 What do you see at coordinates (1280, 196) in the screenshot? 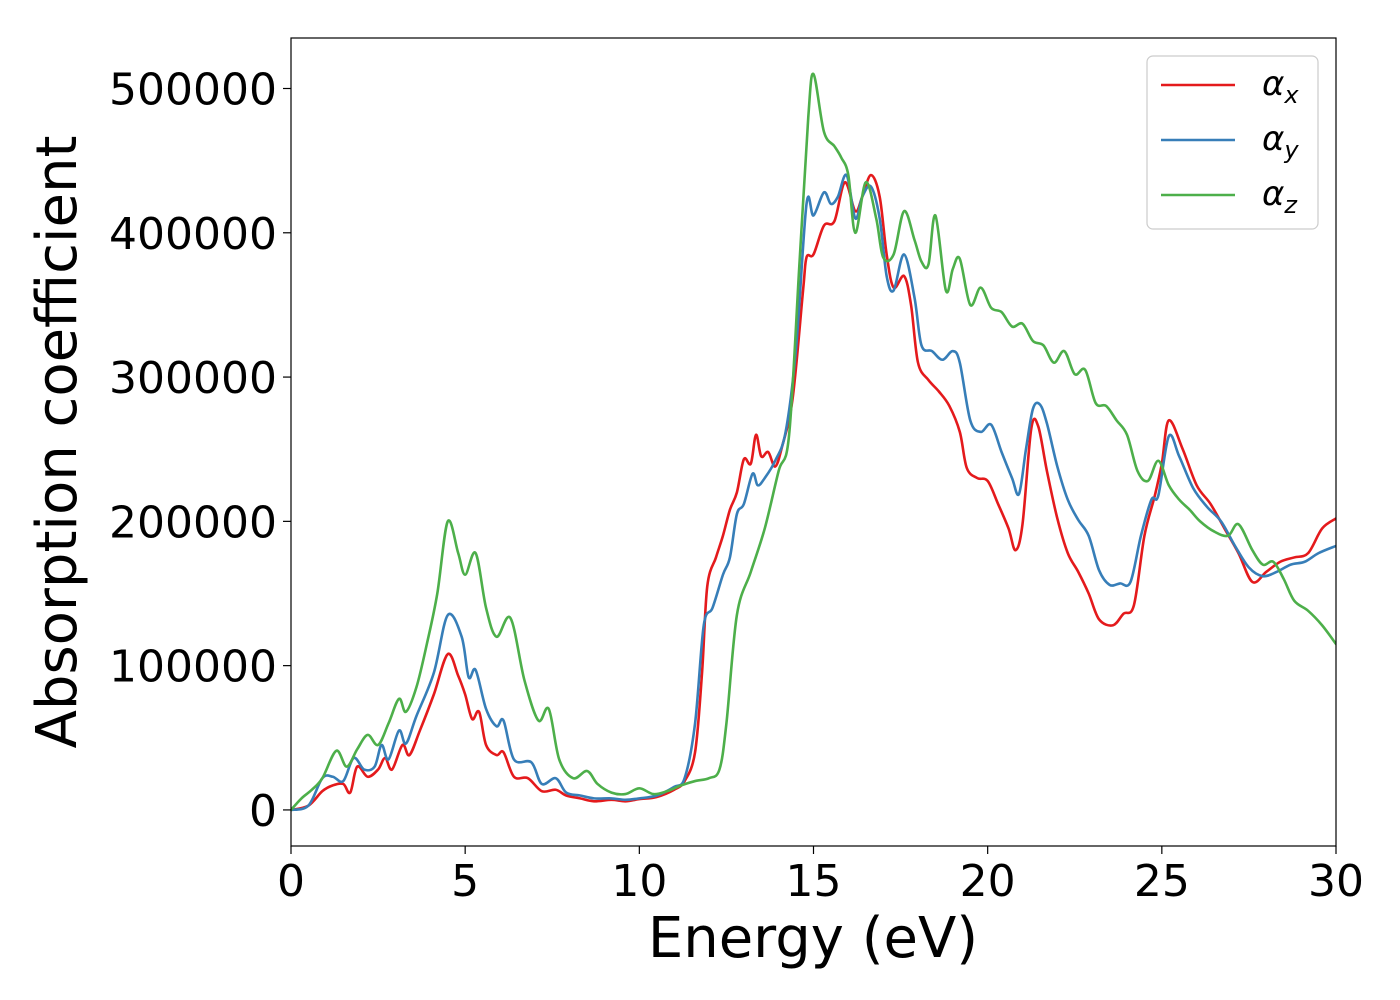
I see `legend-label-z: αz` at bounding box center [1280, 196].